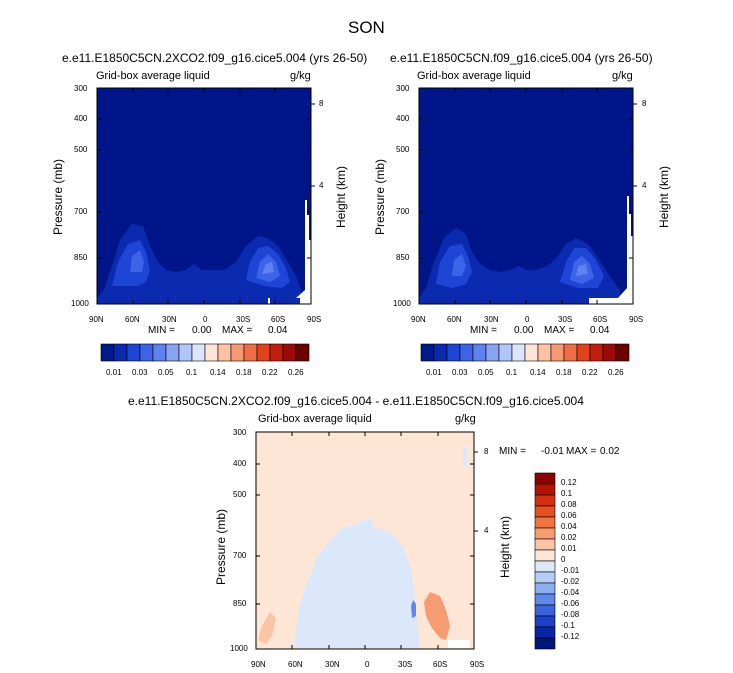  Describe the element at coordinates (140, 372) in the screenshot. I see `panel1-cbar-label: 0.03` at that location.